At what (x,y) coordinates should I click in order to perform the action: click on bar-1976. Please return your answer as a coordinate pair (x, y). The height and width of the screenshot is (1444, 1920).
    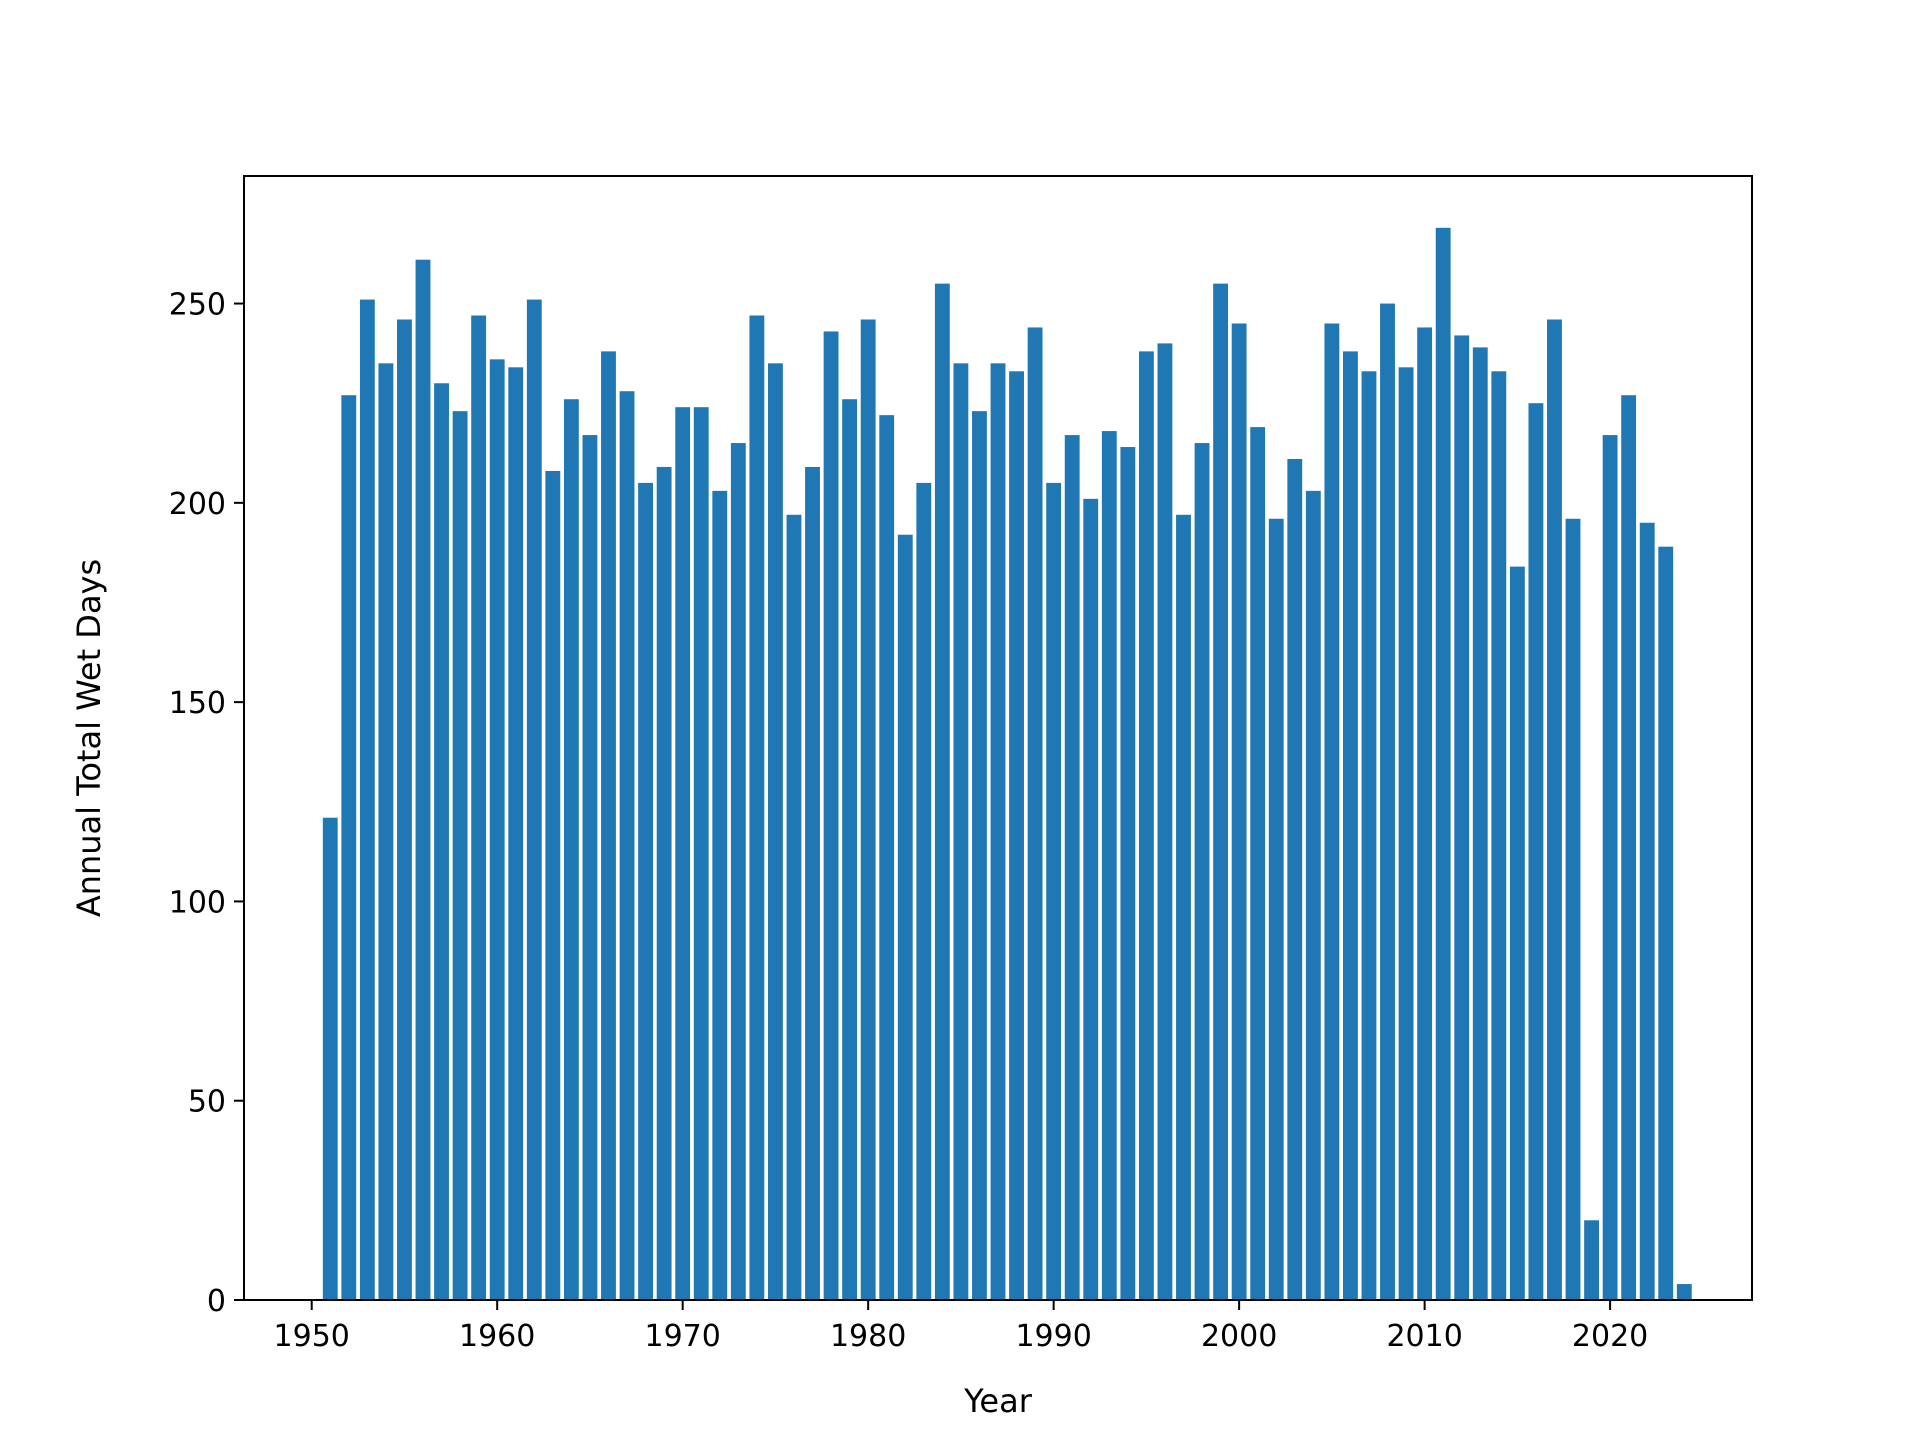
    Looking at the image, I should click on (794, 907).